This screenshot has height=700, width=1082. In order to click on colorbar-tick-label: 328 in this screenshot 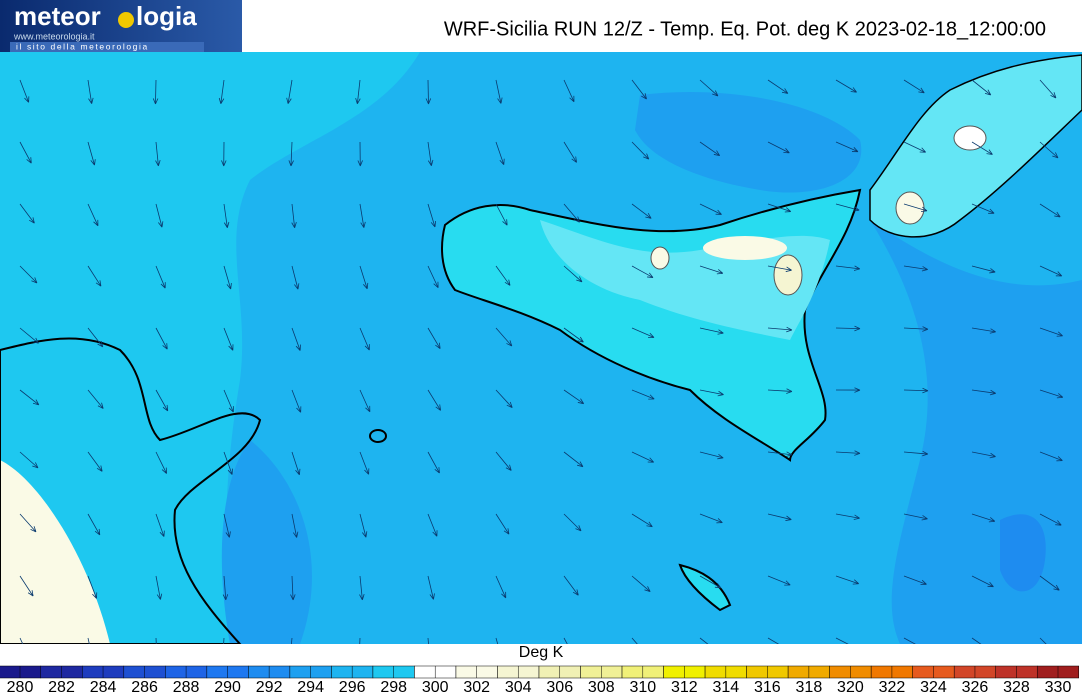, I will do `click(1016, 687)`.